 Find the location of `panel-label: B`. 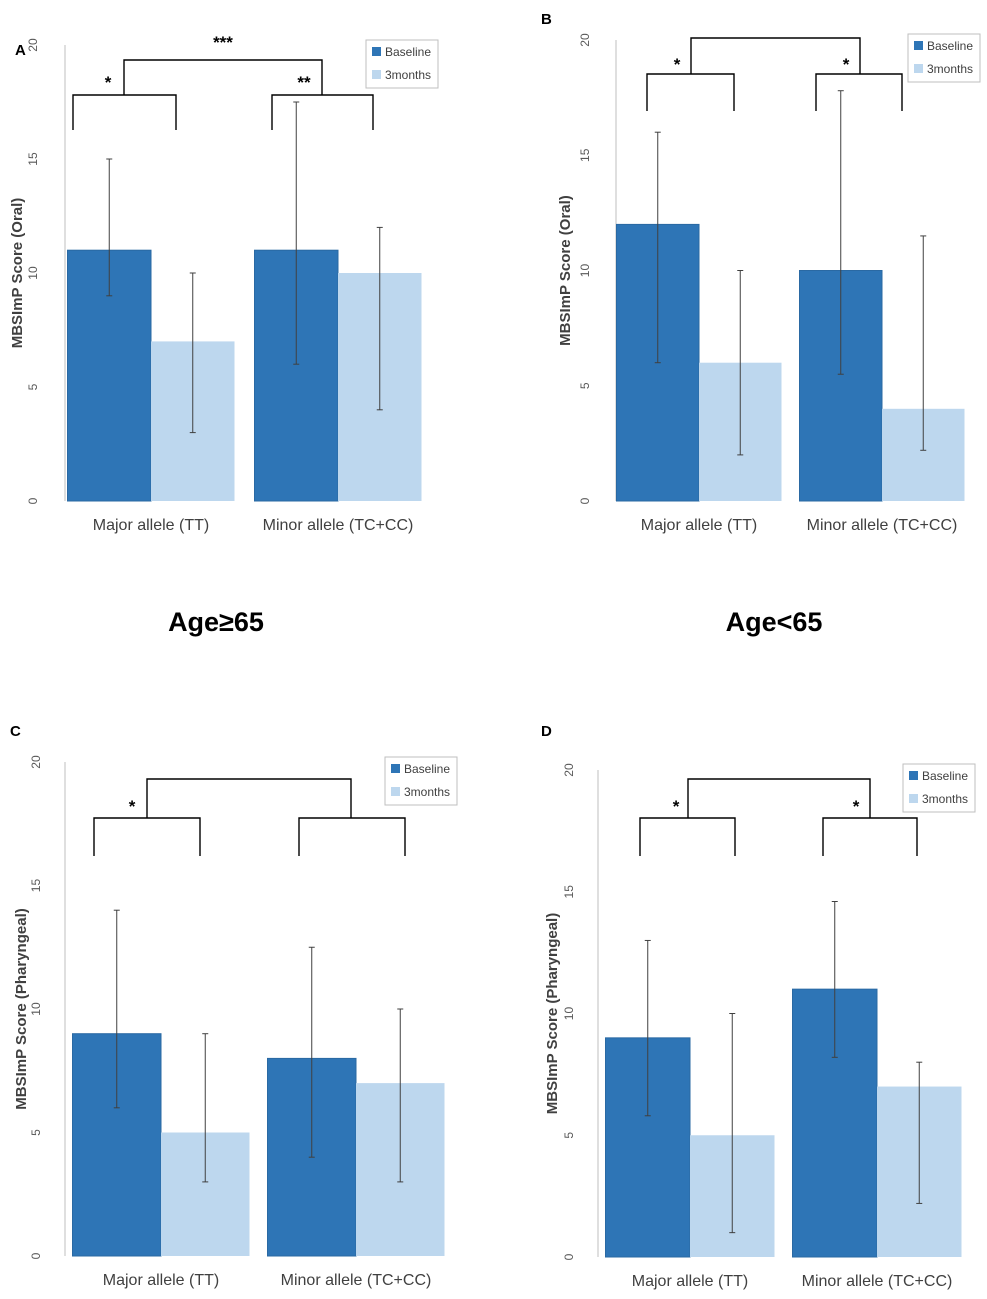

panel-label: B is located at coordinates (546, 19).